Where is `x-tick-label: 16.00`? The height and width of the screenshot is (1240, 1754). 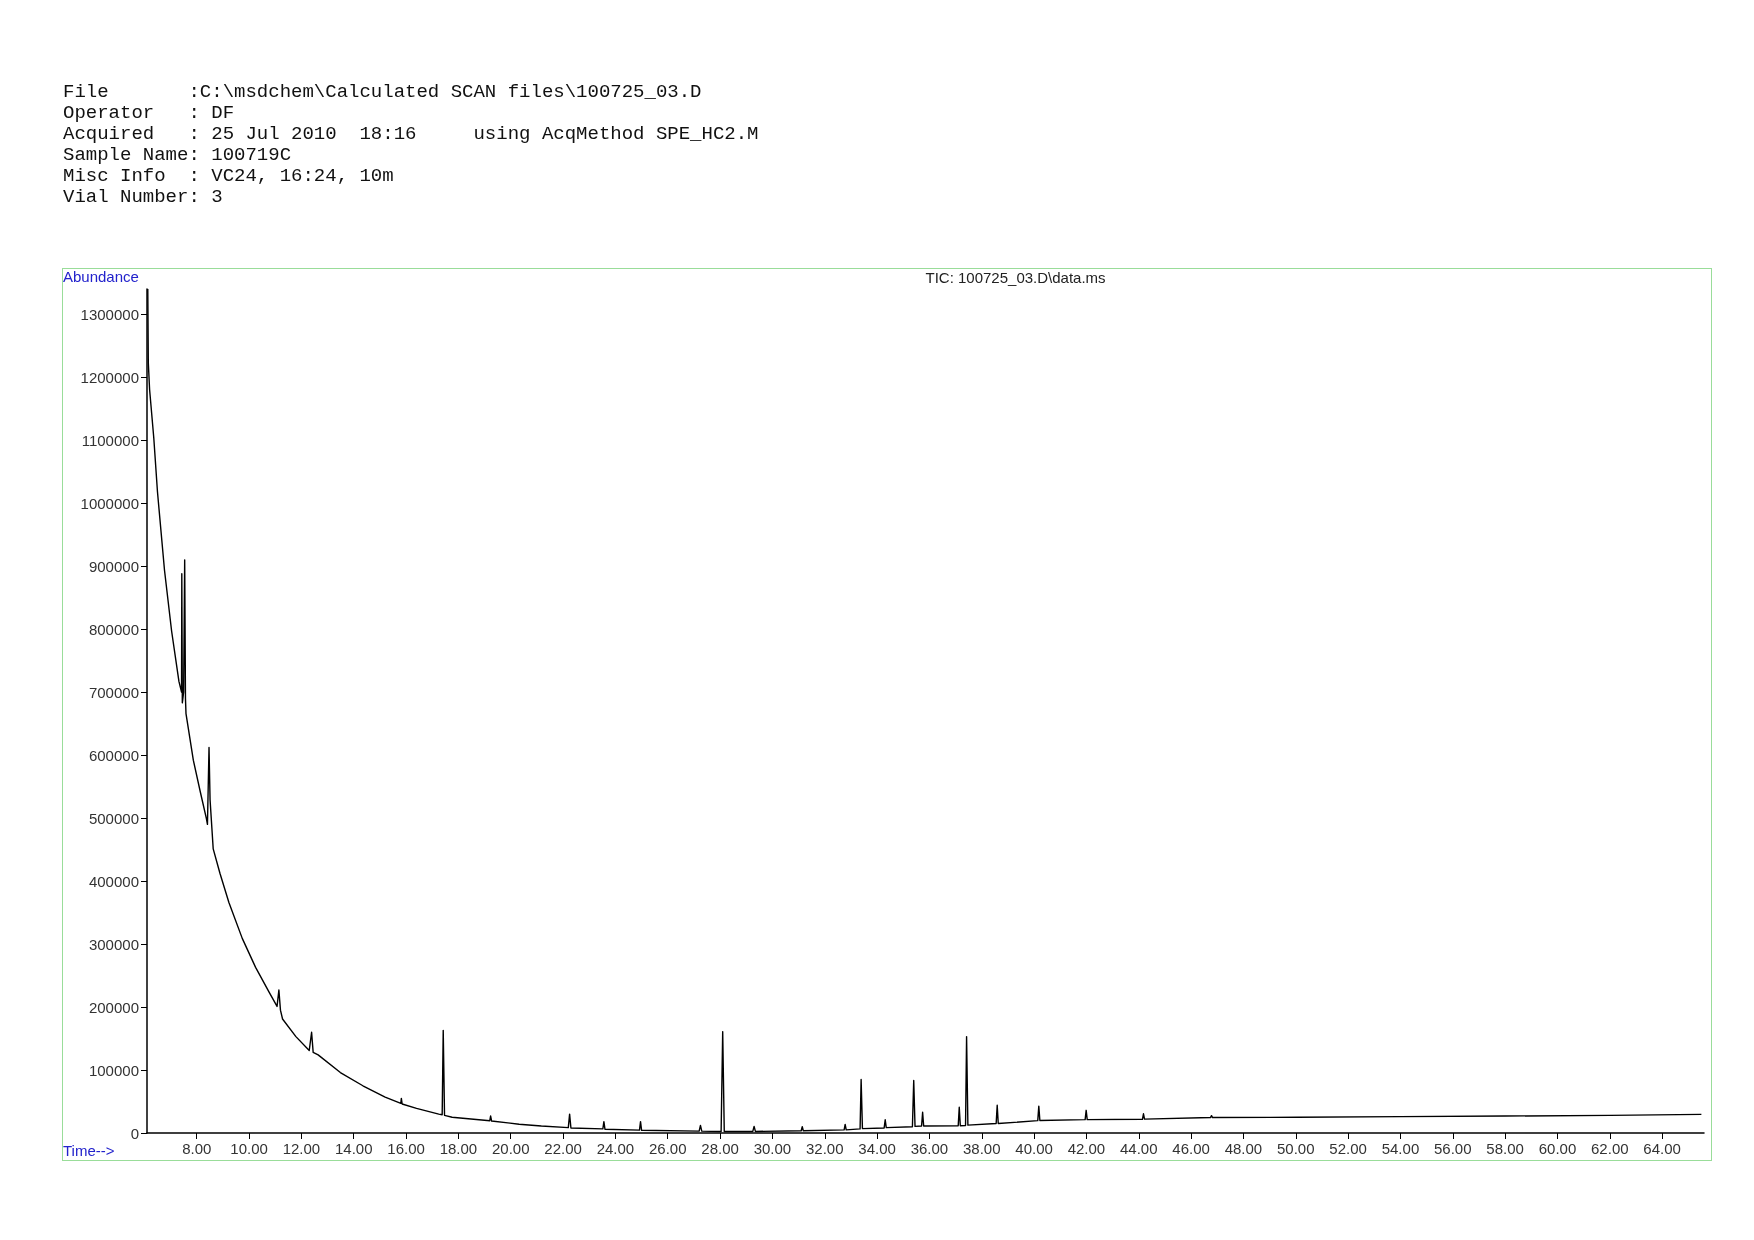
x-tick-label: 16.00 is located at coordinates (406, 1148).